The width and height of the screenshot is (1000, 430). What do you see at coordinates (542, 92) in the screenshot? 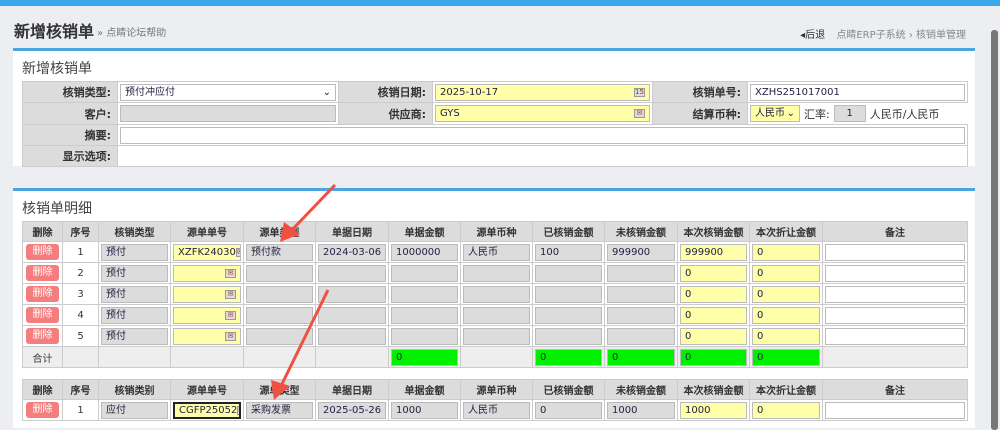
I see `date-input: 2025-10-17 15` at bounding box center [542, 92].